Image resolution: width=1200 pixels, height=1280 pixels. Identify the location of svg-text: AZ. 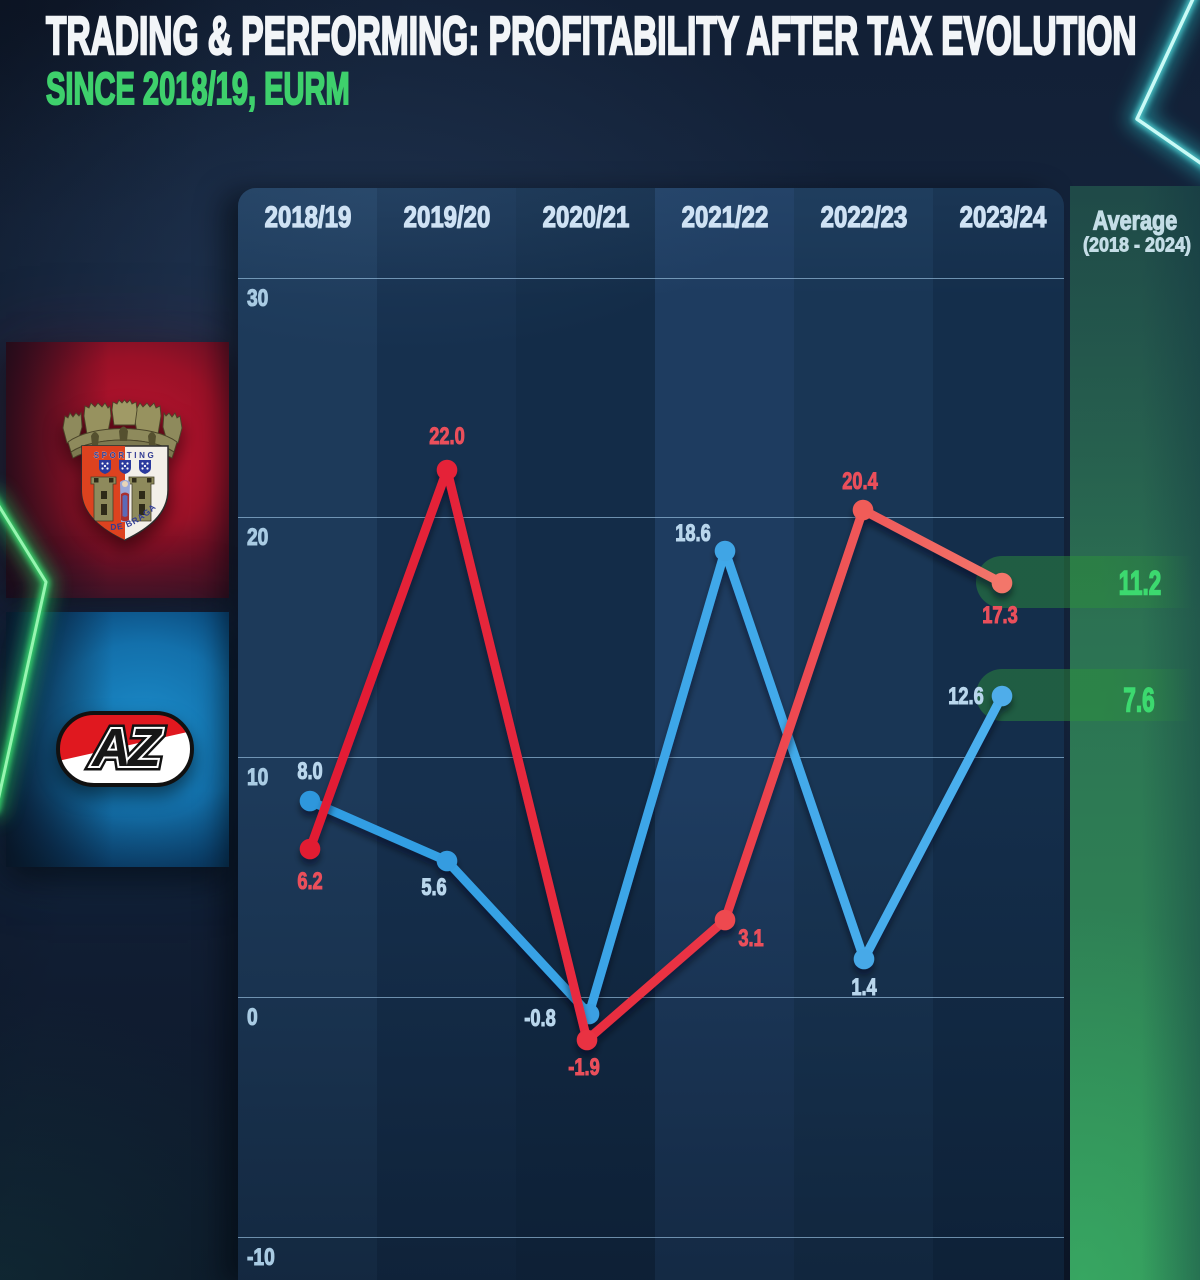
(126, 748).